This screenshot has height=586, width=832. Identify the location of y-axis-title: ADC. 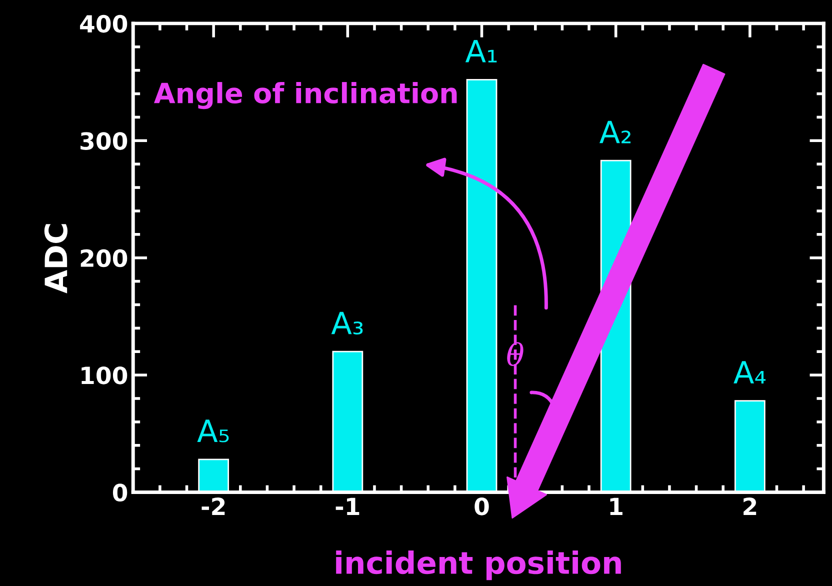
(56, 259).